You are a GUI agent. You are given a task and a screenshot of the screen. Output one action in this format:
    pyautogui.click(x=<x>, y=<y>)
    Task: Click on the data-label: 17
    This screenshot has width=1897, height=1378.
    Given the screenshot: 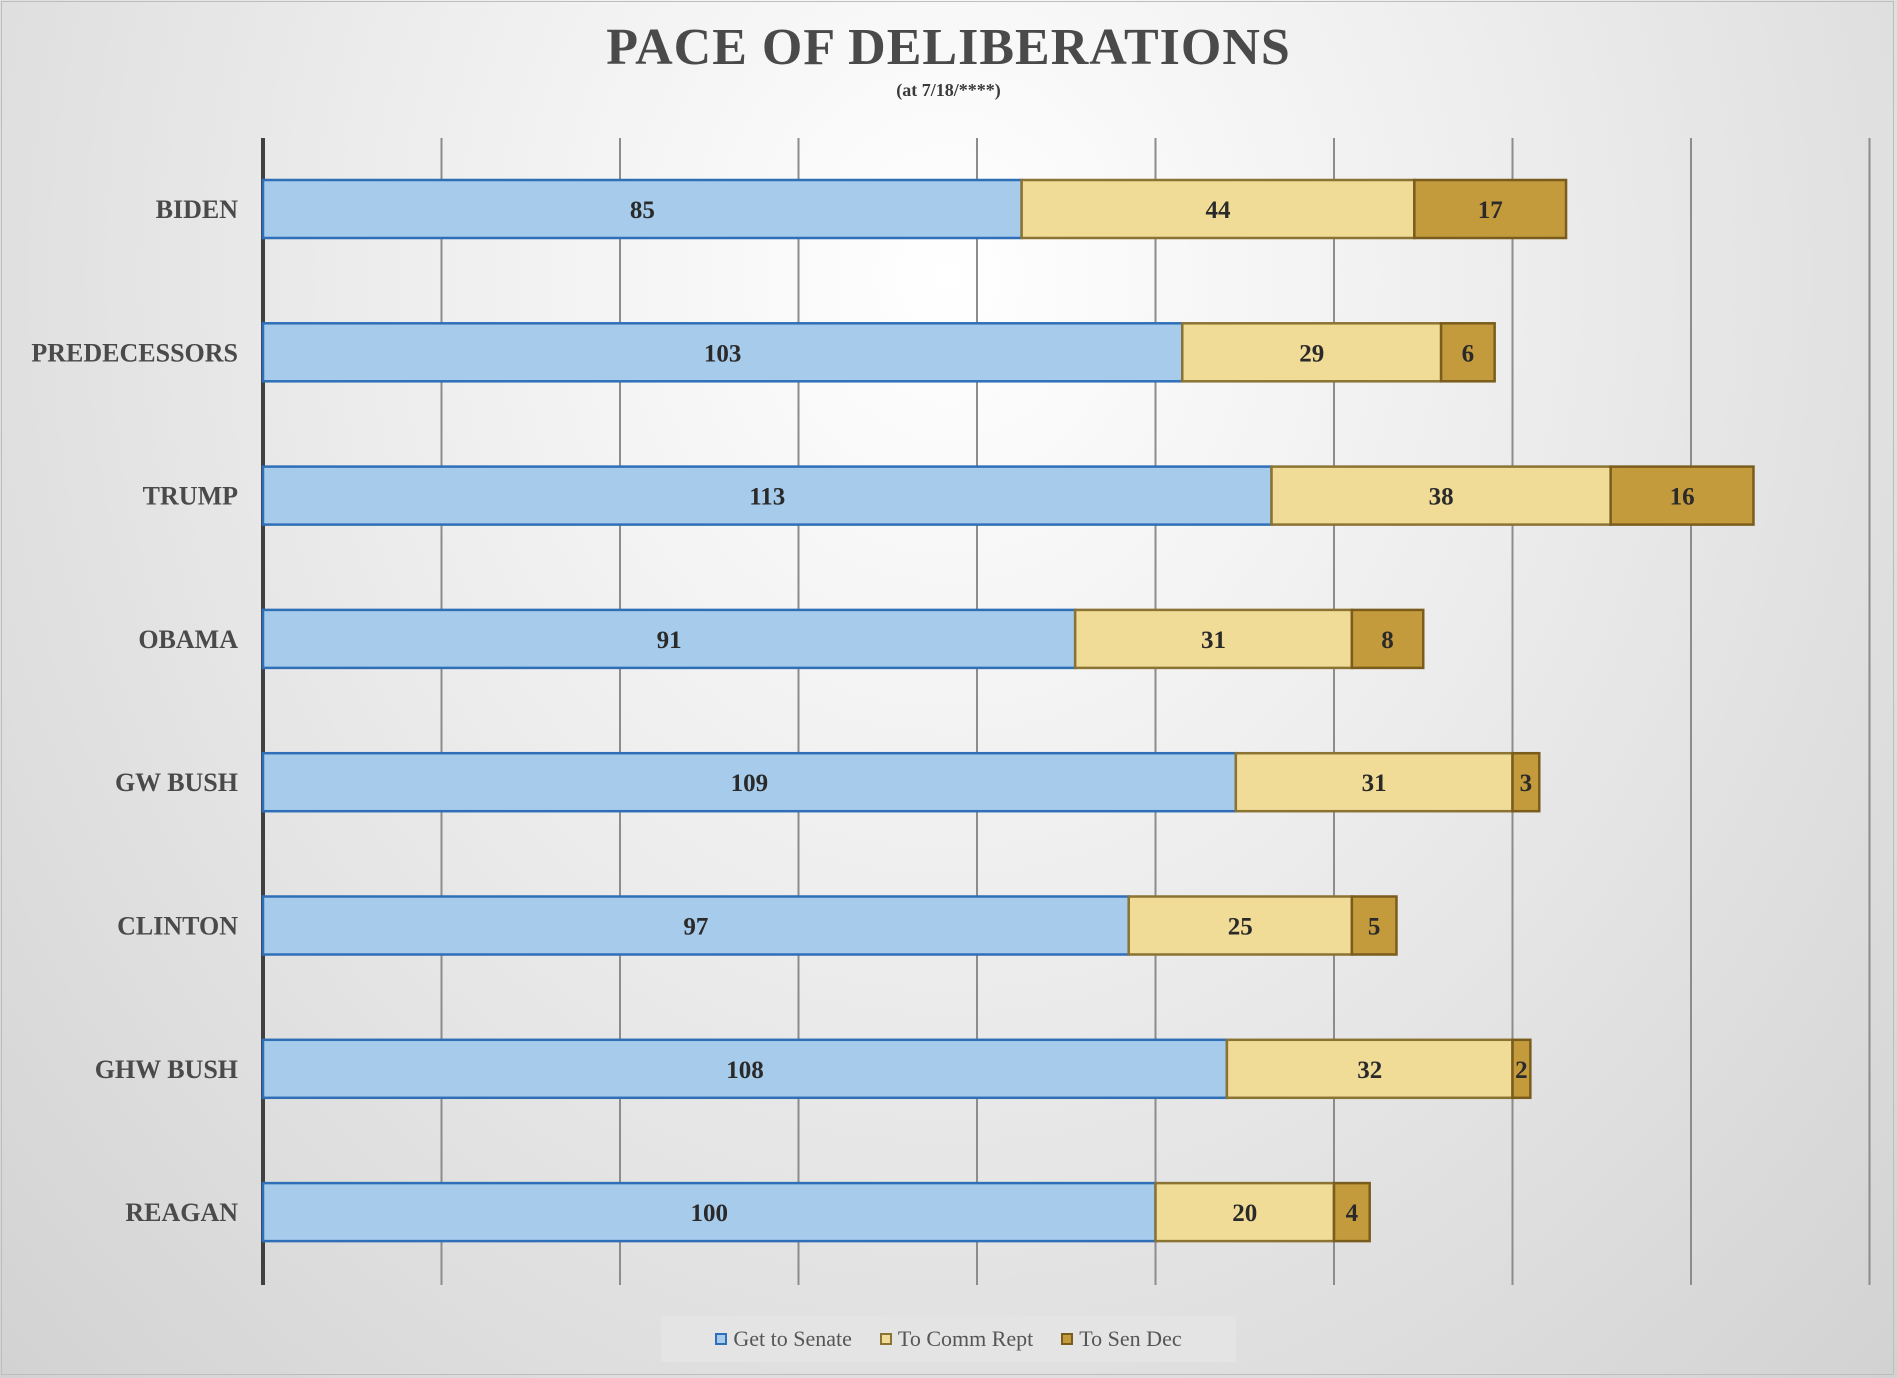 What is the action you would take?
    pyautogui.click(x=1490, y=210)
    